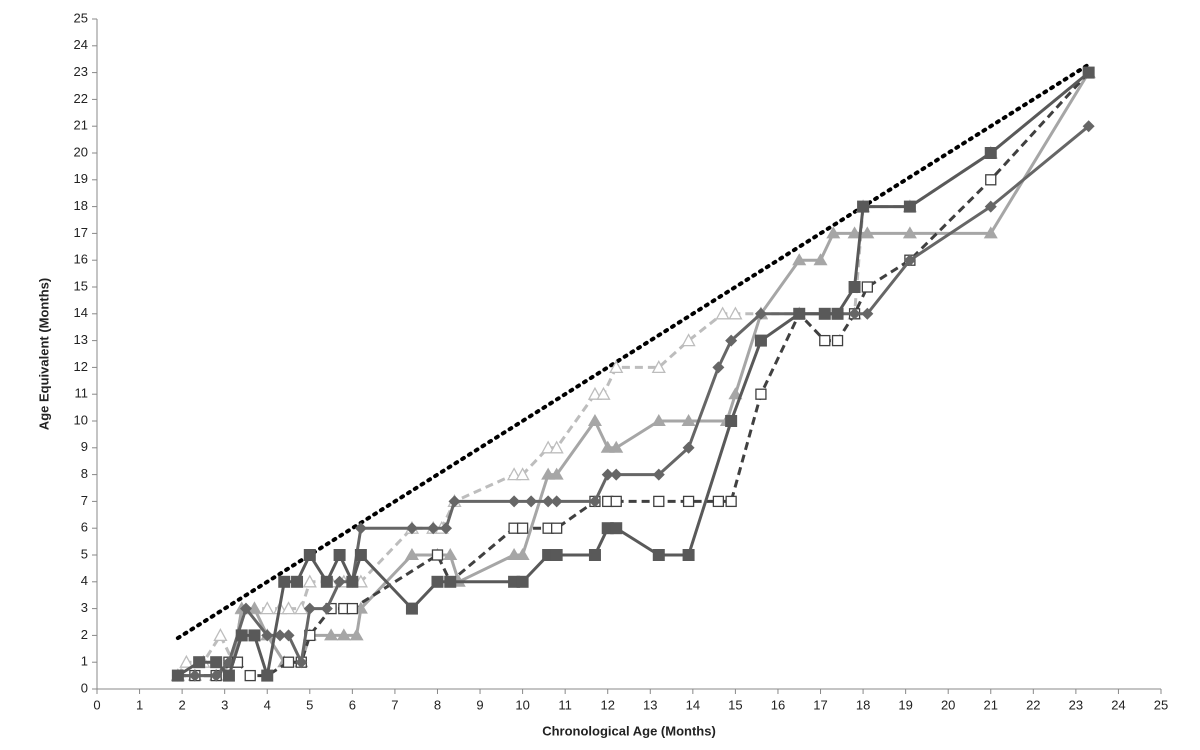 The image size is (1200, 750). Describe the element at coordinates (81, 339) in the screenshot. I see `y-tick-label: 13` at that location.